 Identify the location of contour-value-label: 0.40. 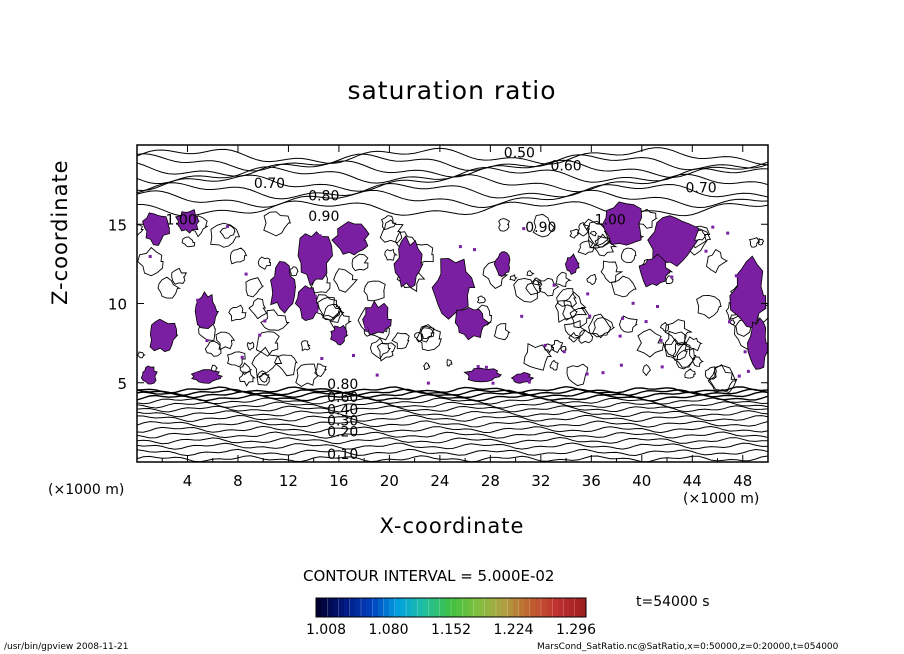
(342, 410).